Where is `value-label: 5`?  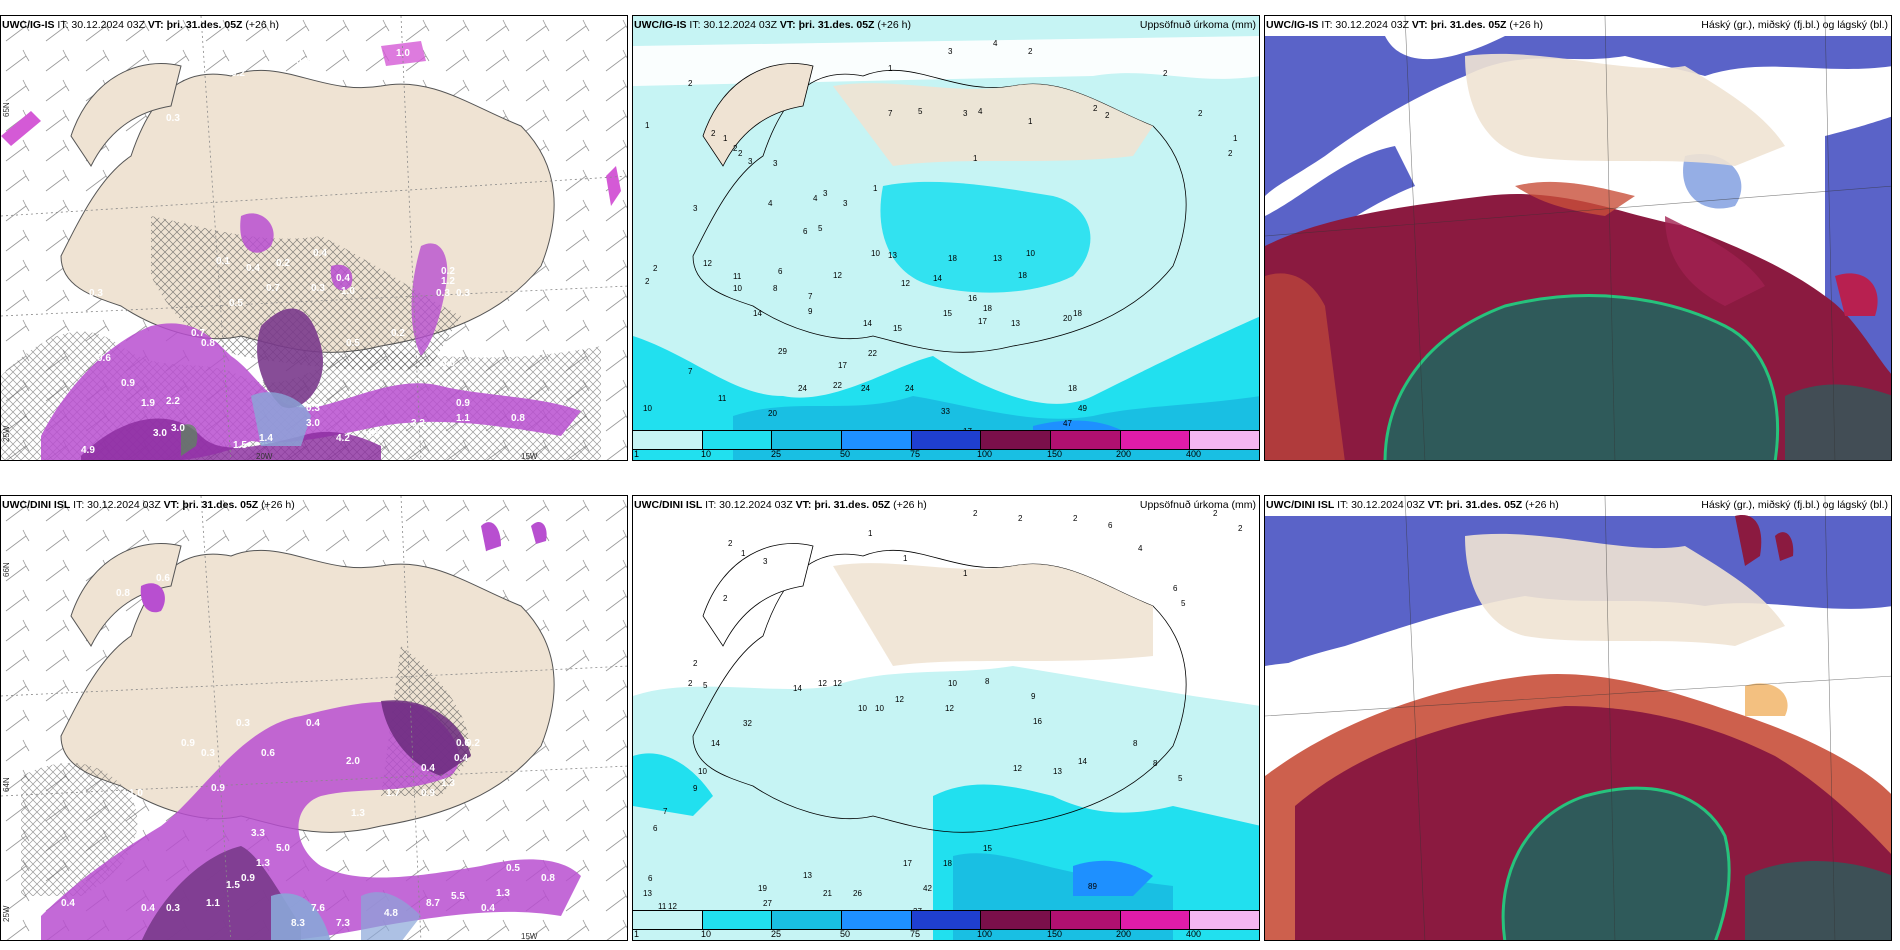
value-label: 5 is located at coordinates (820, 228).